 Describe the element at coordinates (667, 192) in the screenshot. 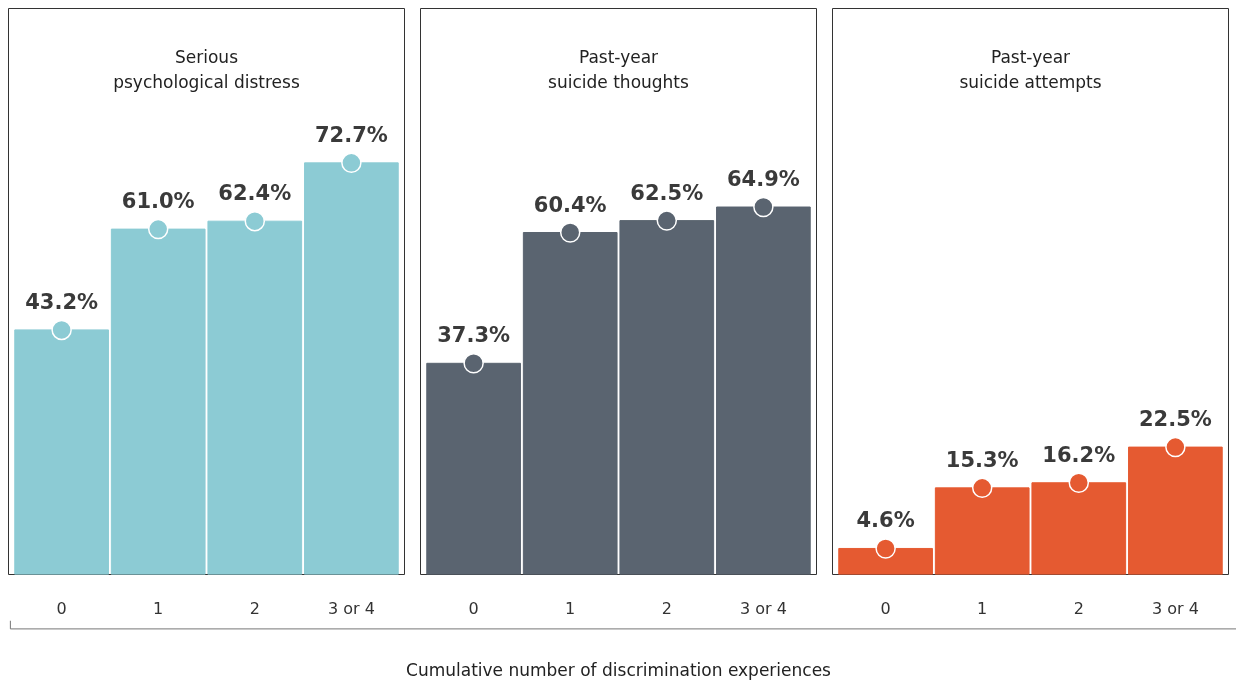

I see `data-label: 62.5%` at that location.